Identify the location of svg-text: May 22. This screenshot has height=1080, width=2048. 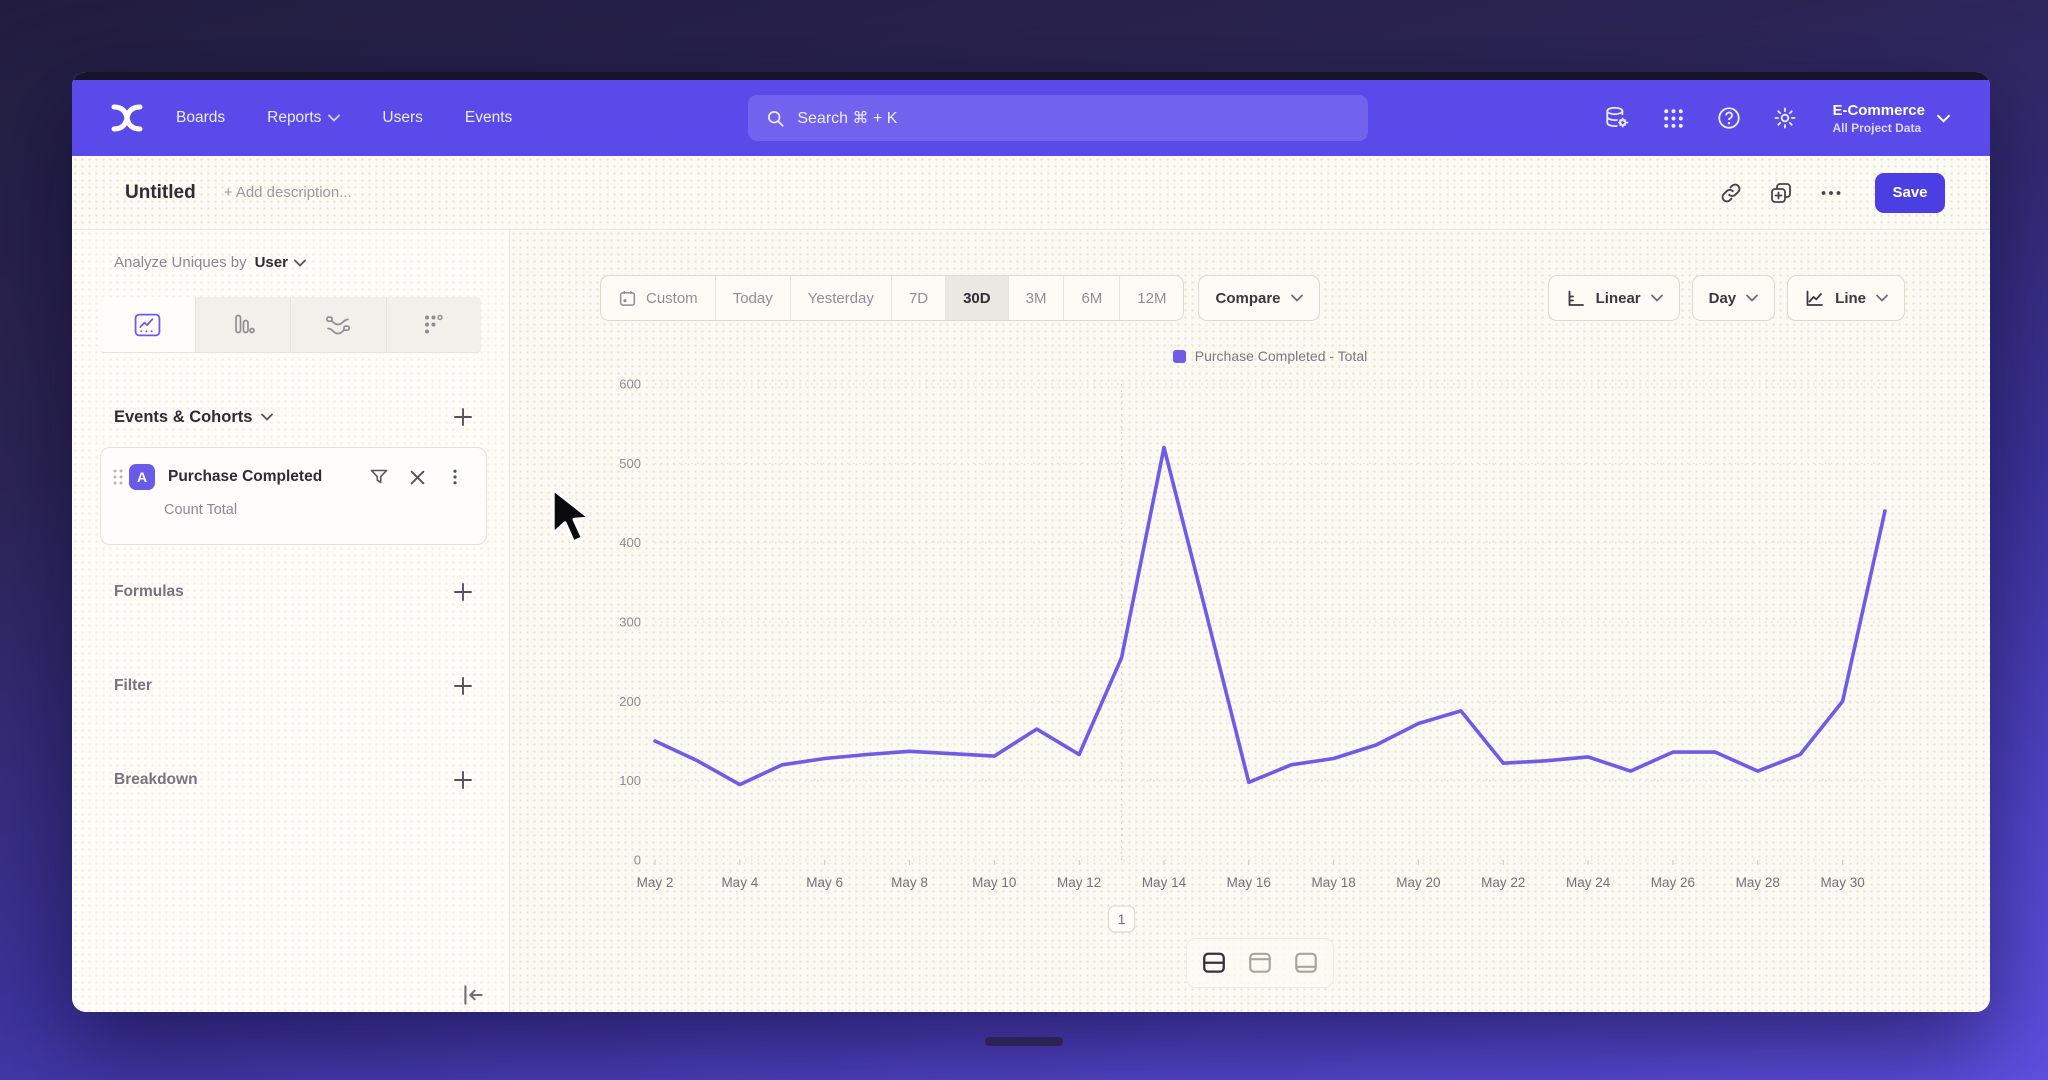
(1503, 882).